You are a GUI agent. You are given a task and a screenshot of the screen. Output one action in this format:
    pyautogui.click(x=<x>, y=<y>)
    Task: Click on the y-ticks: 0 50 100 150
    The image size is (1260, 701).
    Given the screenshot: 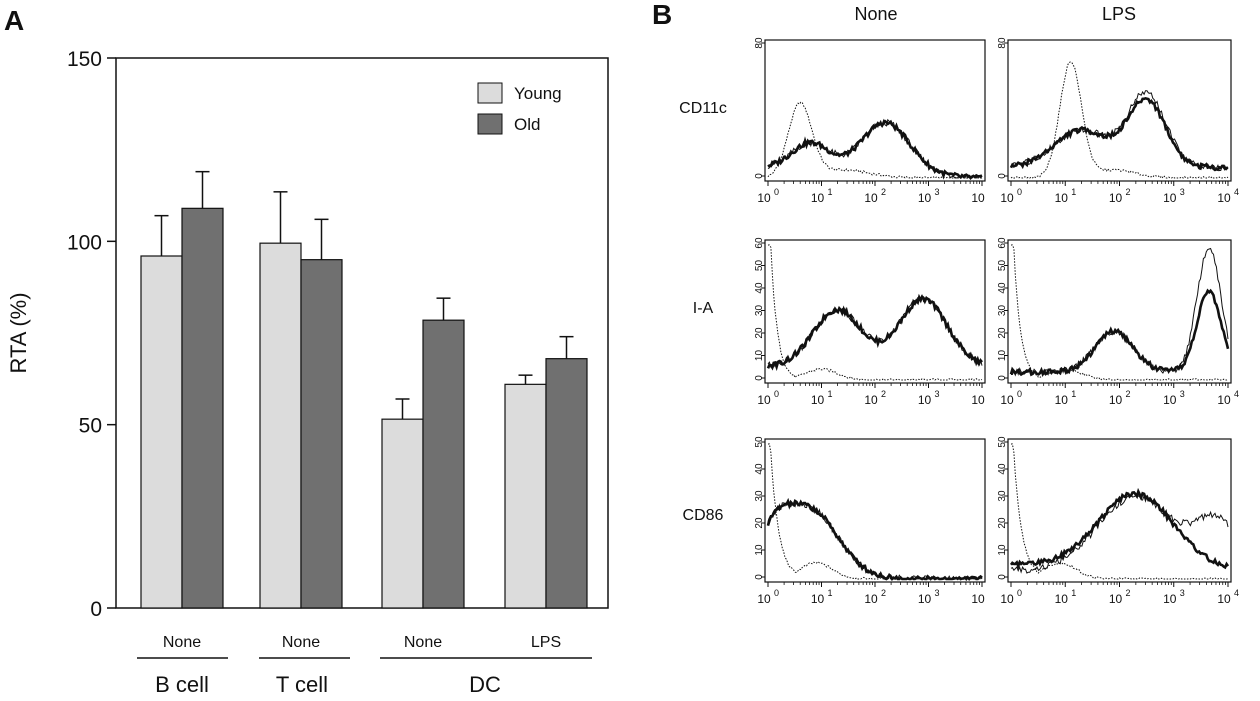 What is the action you would take?
    pyautogui.click(x=91, y=334)
    